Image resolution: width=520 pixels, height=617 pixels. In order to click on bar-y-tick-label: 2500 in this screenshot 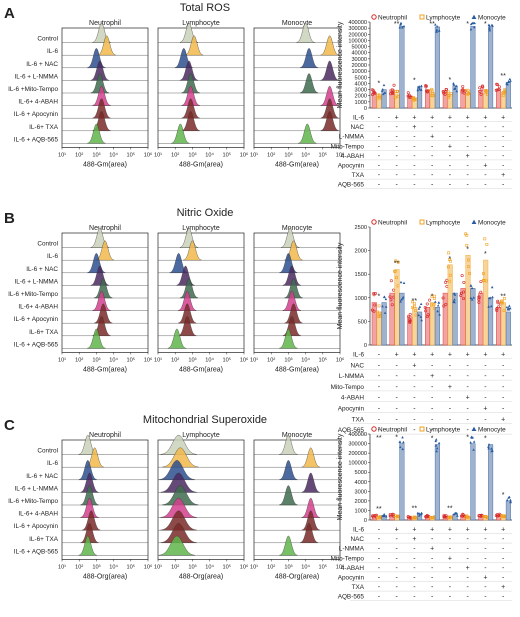, I will do `click(361, 228)`.